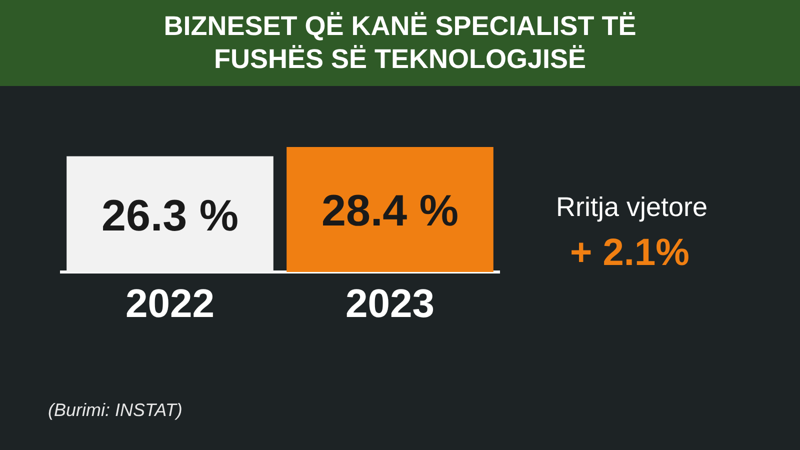 Image resolution: width=800 pixels, height=450 pixels. What do you see at coordinates (400, 43) in the screenshot?
I see `chart-title: BIZNESET QË KANË SPECIALIST TË FUSHËS SË TEKNOLOGJISË` at bounding box center [400, 43].